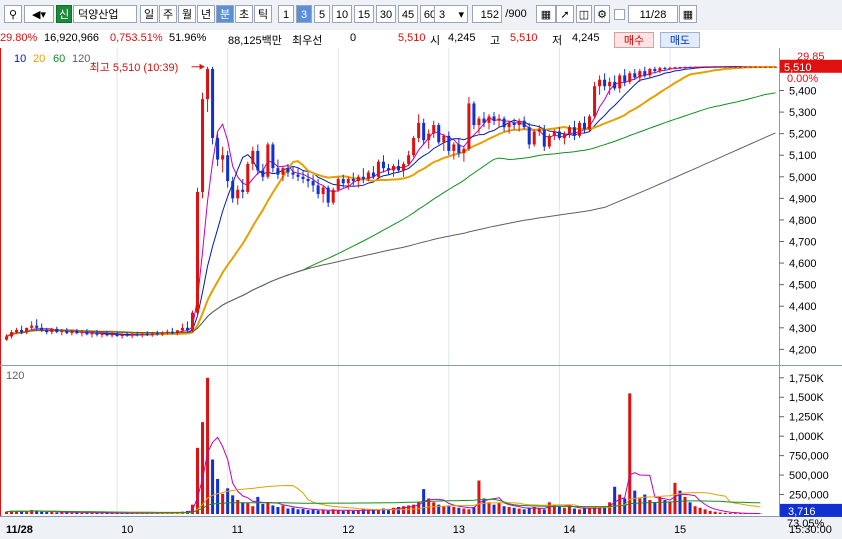 This screenshot has height=539, width=842. I want to click on last-volume-box, so click(811, 510).